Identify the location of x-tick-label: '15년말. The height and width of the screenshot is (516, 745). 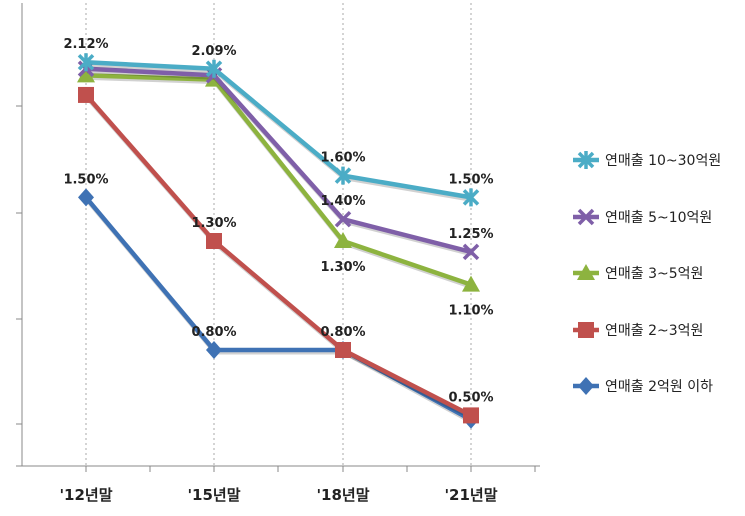
(213, 495).